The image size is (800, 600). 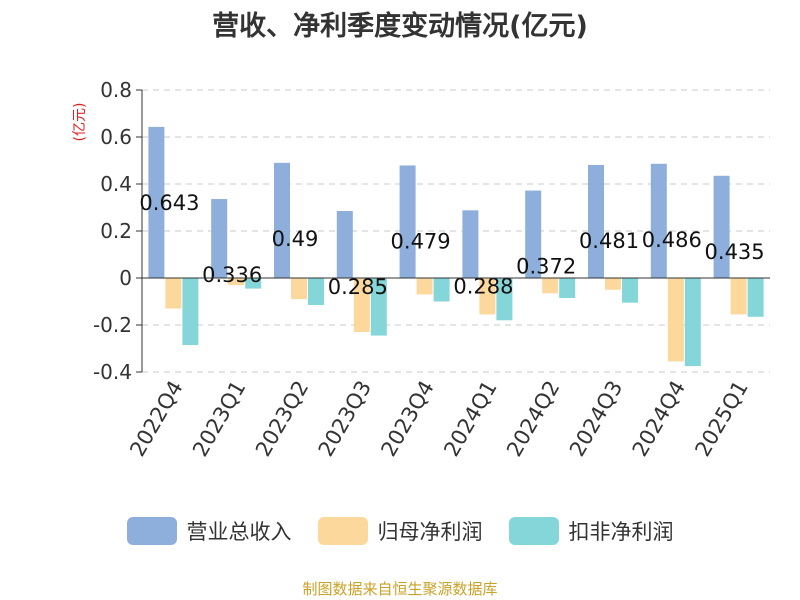 I want to click on legend-label-deducted-profit: 扣非净利润, so click(x=621, y=532).